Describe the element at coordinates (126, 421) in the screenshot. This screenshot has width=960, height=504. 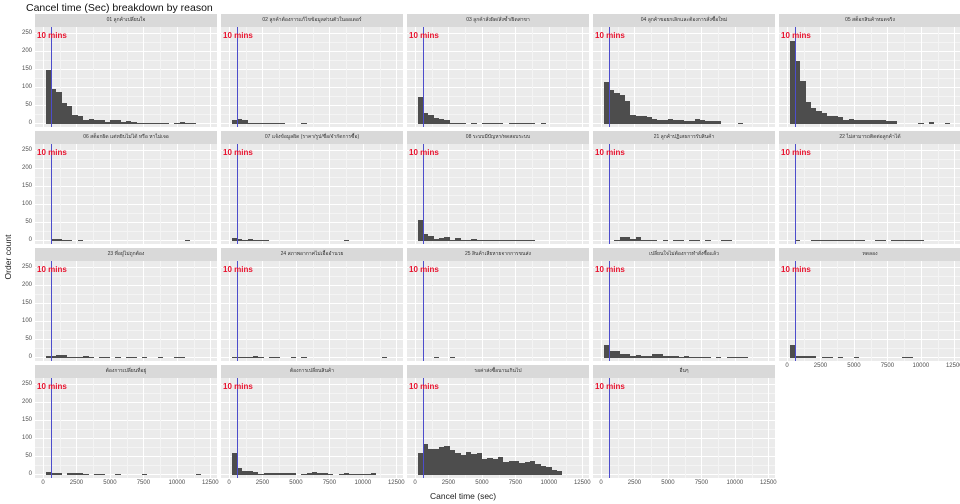
I see `facet-panel: ต้องการเปลี่ยนที่อยู่ 10 mins` at that location.